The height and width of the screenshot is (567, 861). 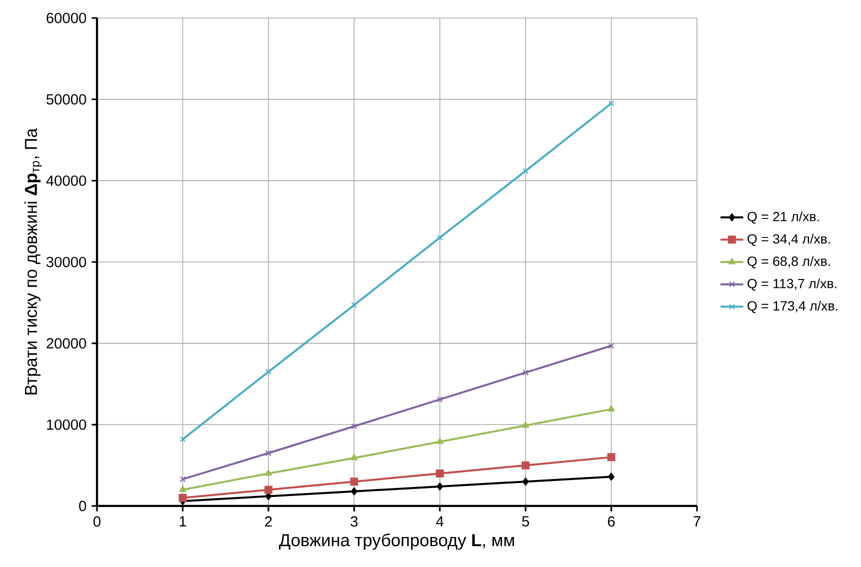 What do you see at coordinates (793, 307) in the screenshot?
I see `legend-label: Q = 173,4 л/хв.` at bounding box center [793, 307].